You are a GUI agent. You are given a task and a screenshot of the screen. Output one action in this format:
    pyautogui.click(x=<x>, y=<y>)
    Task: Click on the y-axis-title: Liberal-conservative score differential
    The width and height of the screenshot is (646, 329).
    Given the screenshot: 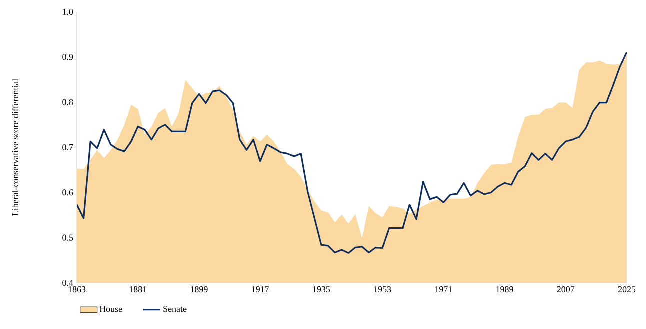 What is the action you would take?
    pyautogui.click(x=15, y=147)
    